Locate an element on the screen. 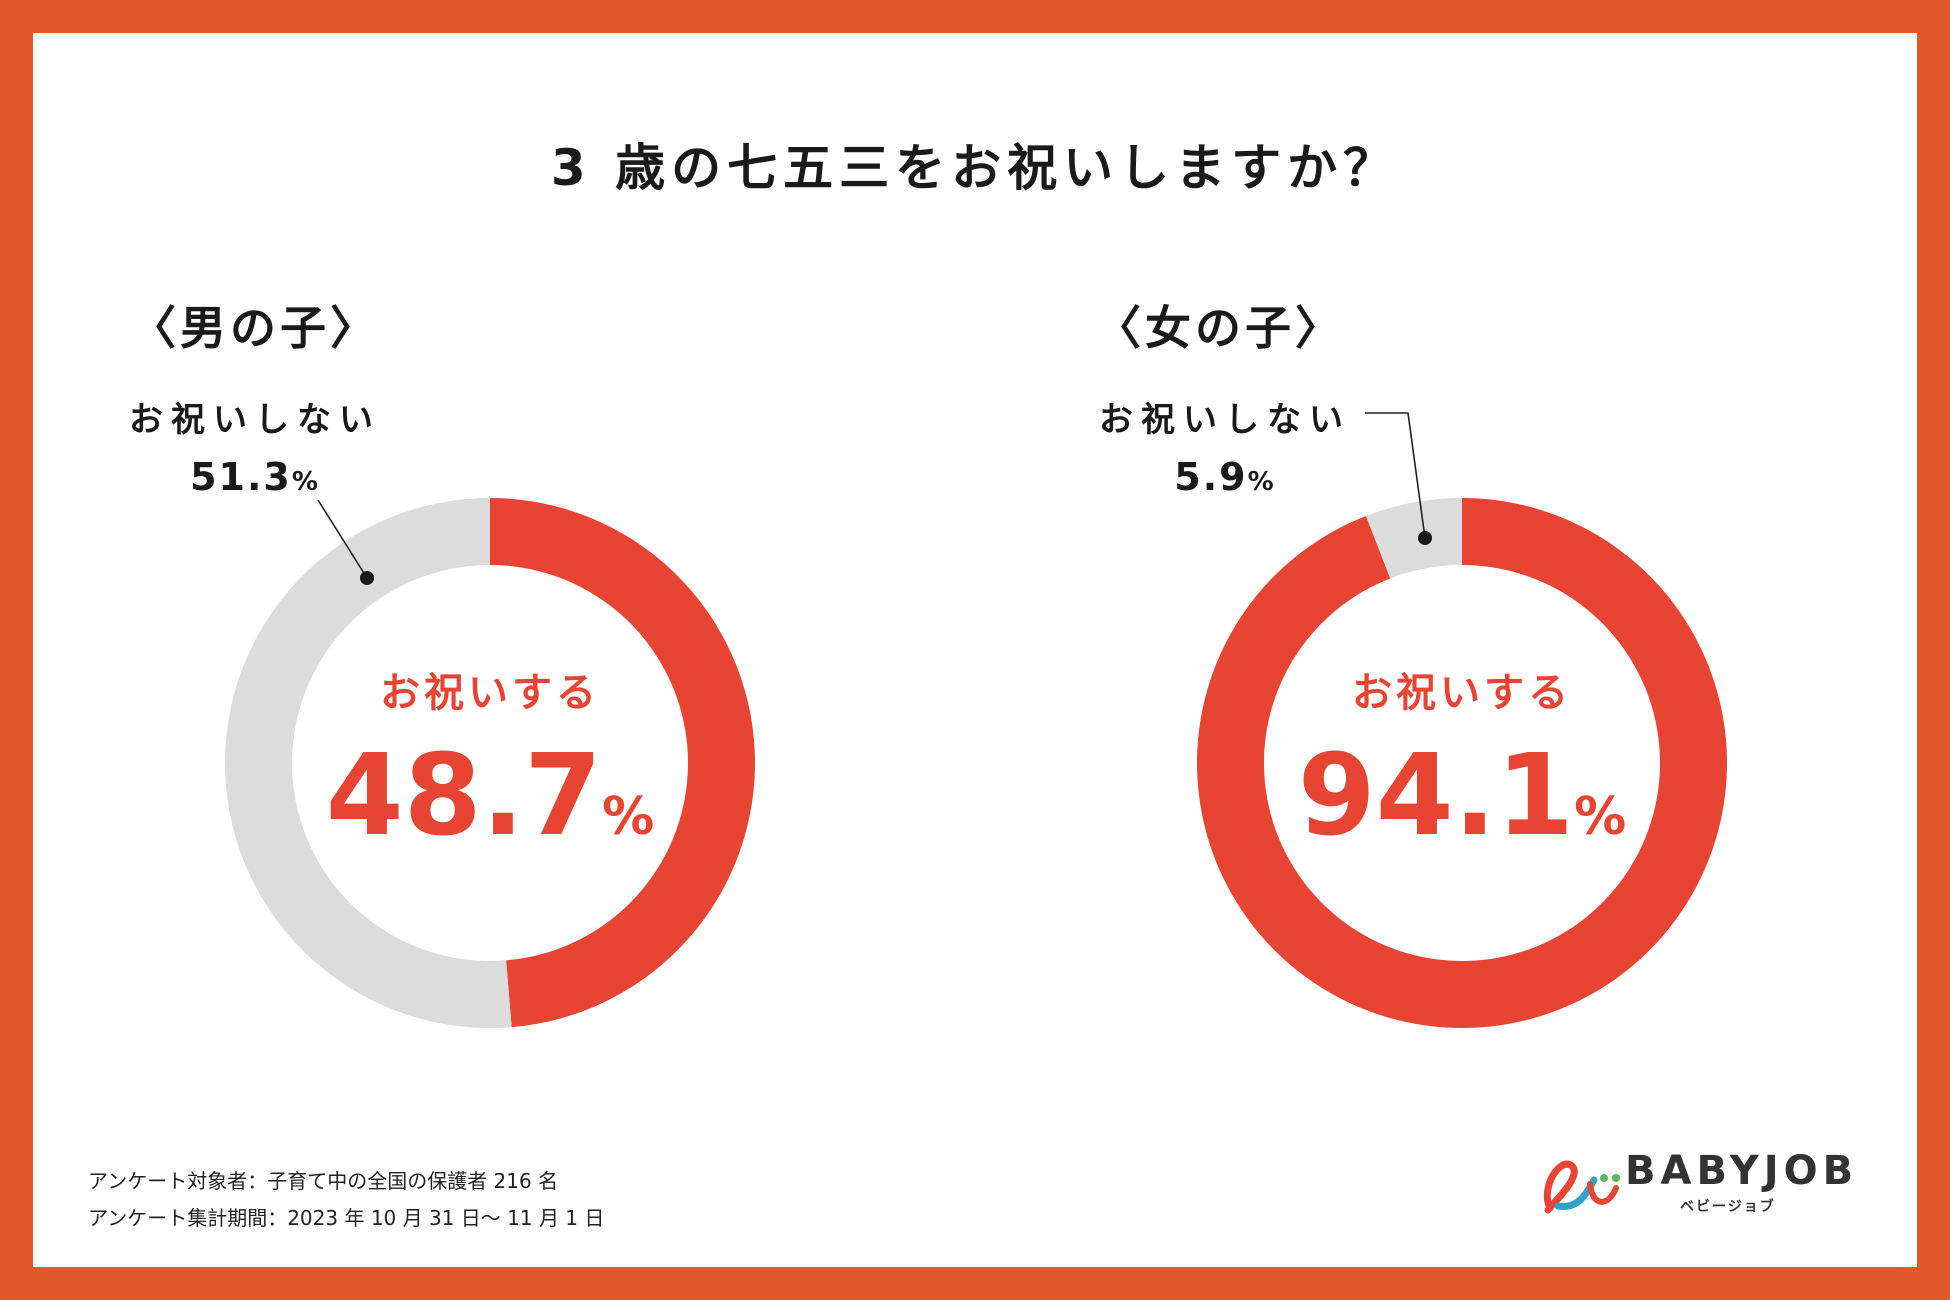 The height and width of the screenshot is (1300, 1950). center-category-boy: お祝いする is located at coordinates (490, 693).